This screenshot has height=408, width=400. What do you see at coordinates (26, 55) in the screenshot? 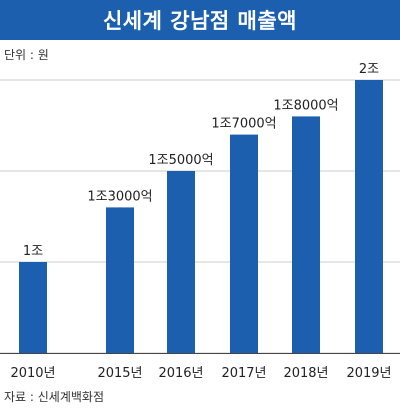
I see `unit-note: 단위 : 원` at bounding box center [26, 55].